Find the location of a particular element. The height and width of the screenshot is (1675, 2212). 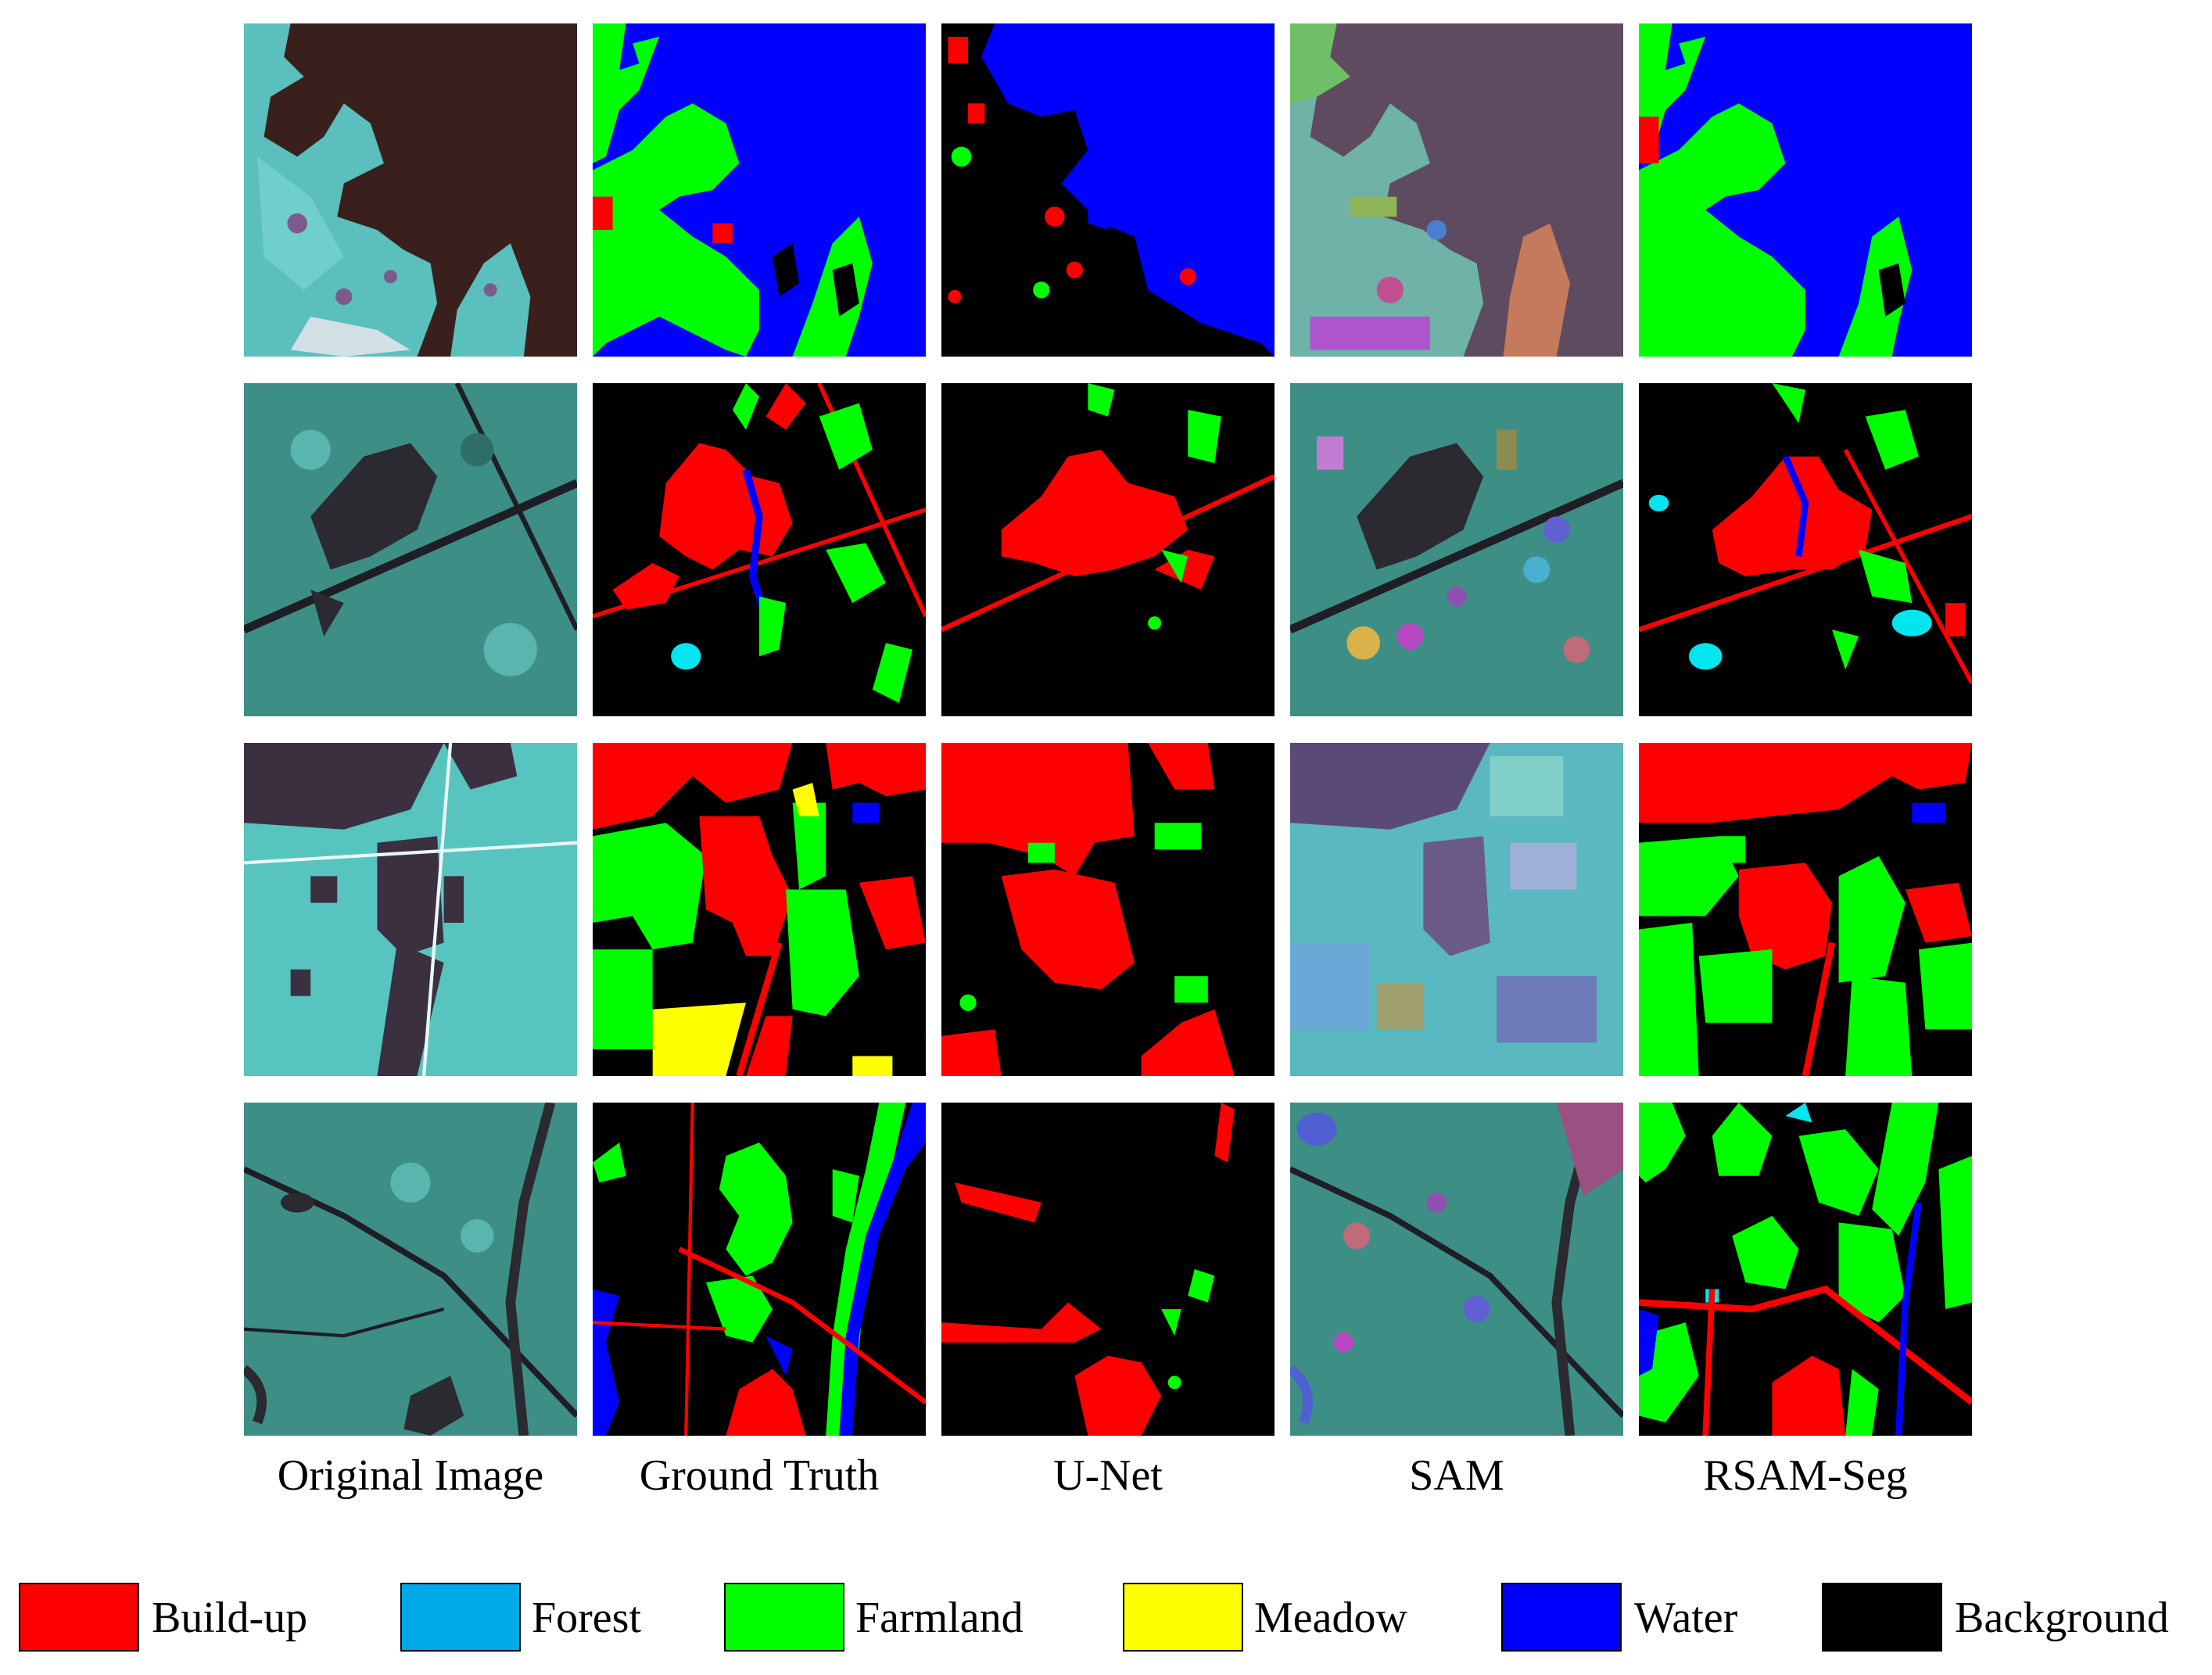

legend-label-background: Background is located at coordinates (2062, 1618).